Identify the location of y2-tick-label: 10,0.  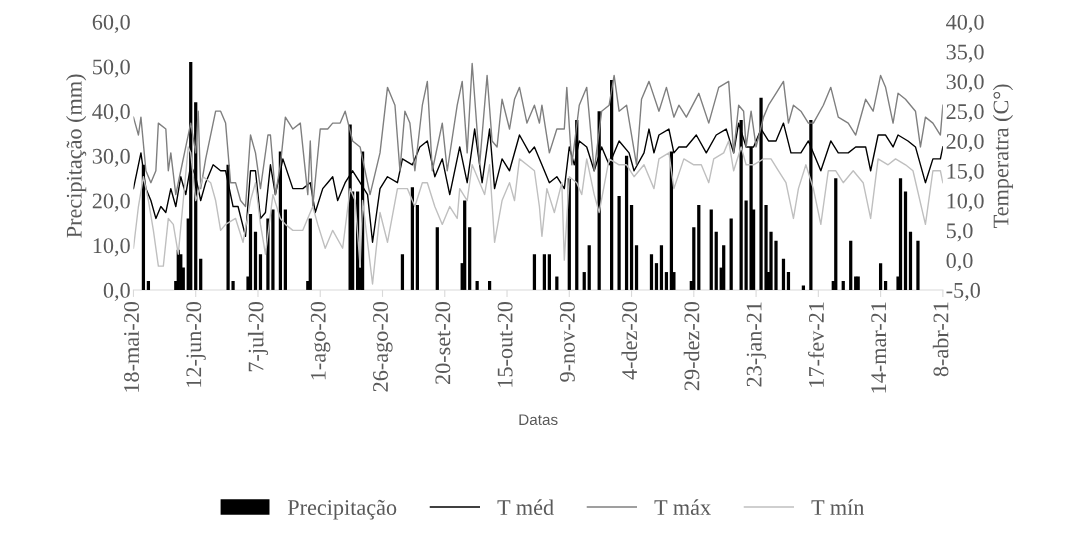
(965, 202).